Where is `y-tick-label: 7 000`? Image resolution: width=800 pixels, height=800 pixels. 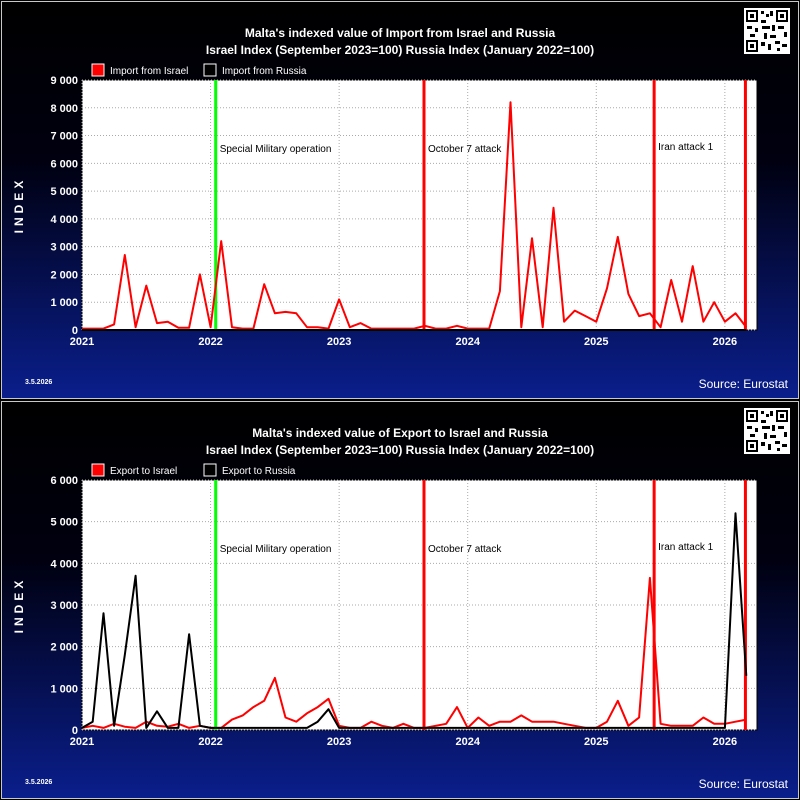 y-tick-label: 7 000 is located at coordinates (64, 137).